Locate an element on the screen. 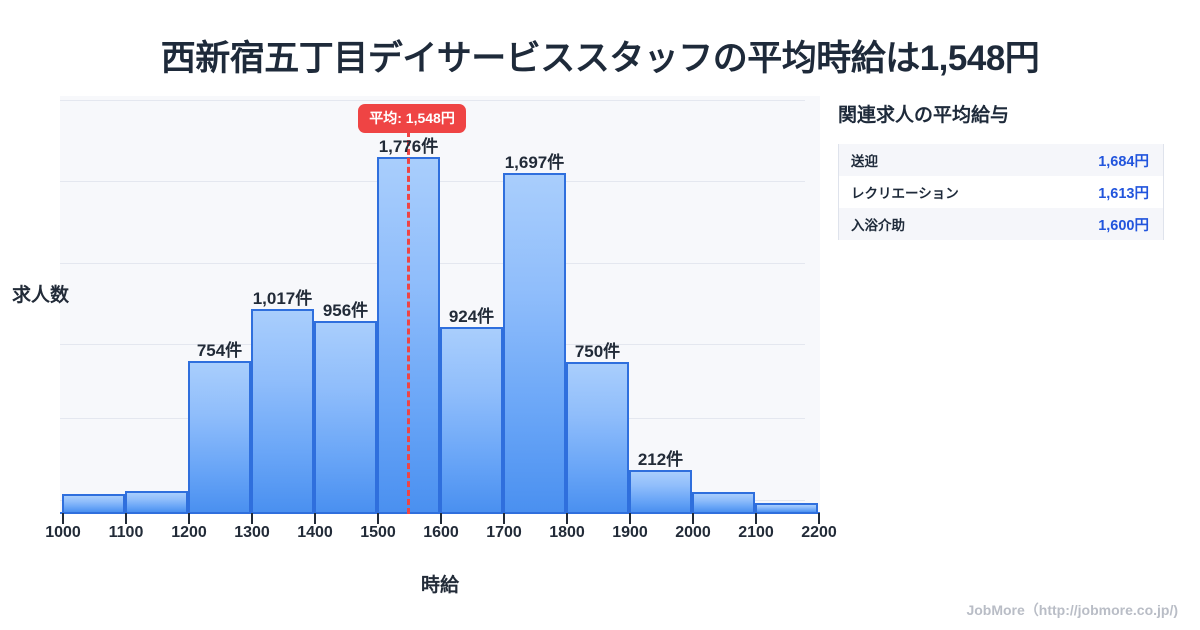 This screenshot has width=1200, height=630. related-salary-label: 送迎 is located at coordinates (864, 161).